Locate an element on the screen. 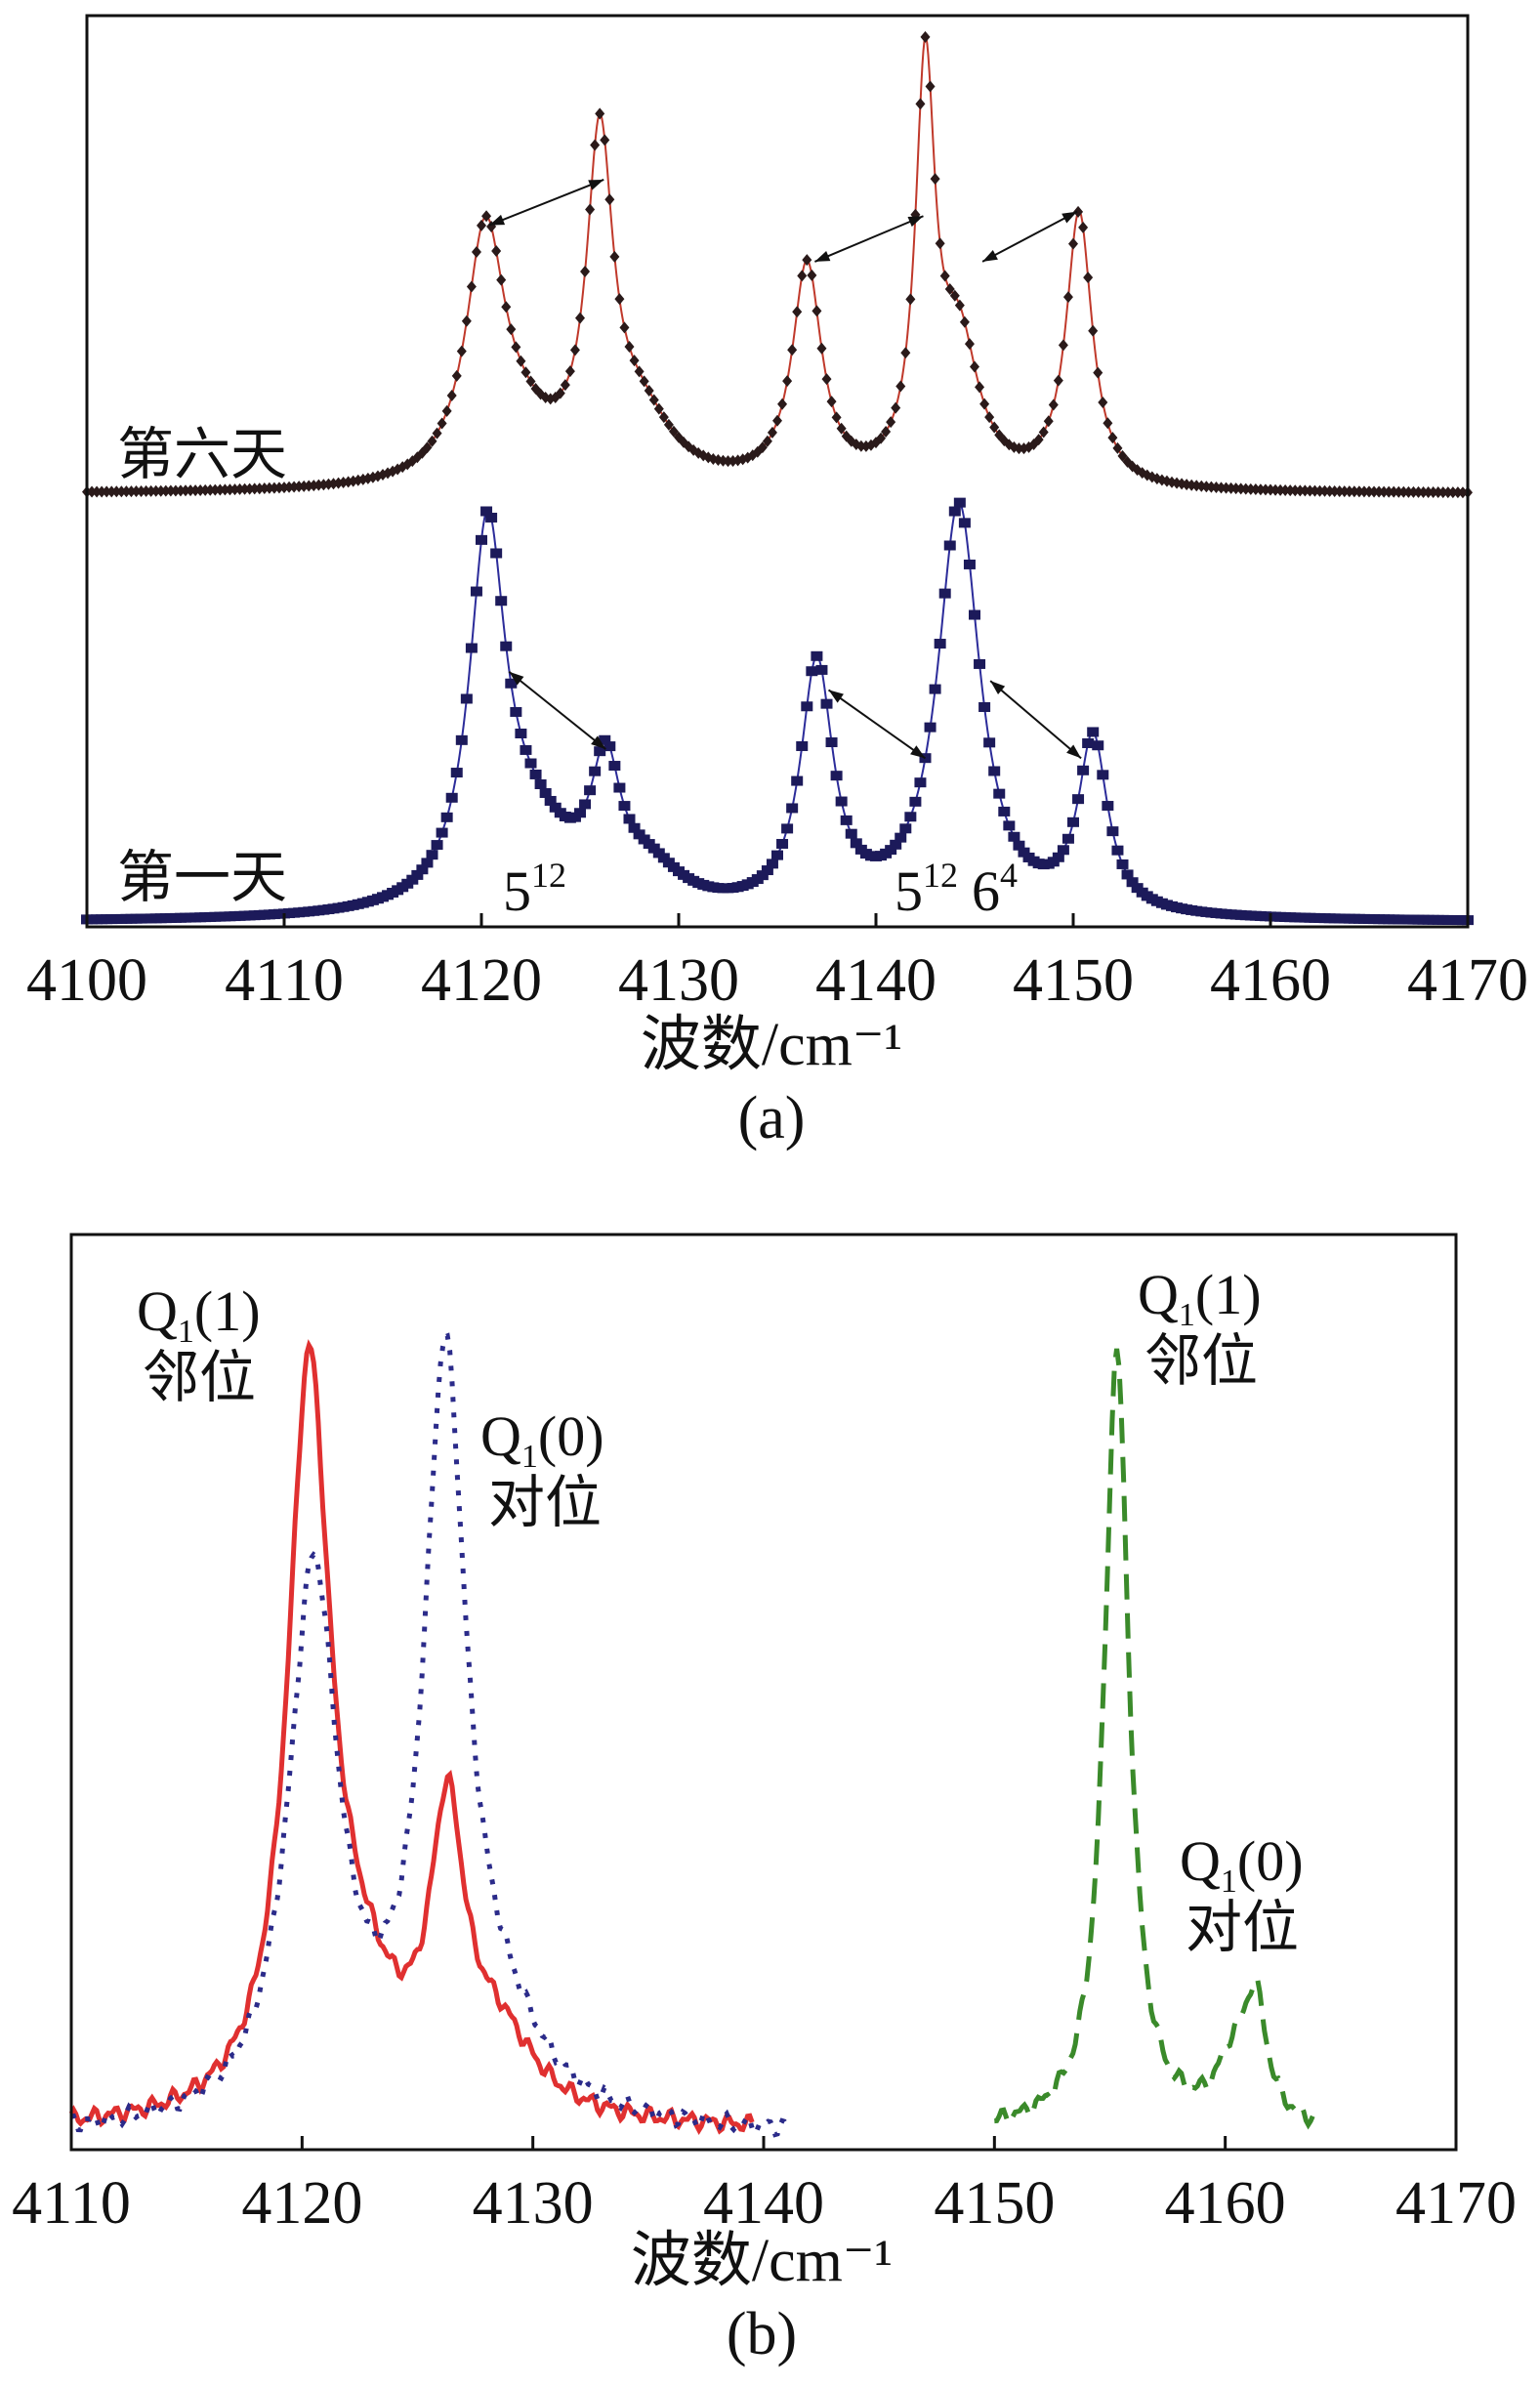  x-tick-label: 4100 is located at coordinates (86, 980).